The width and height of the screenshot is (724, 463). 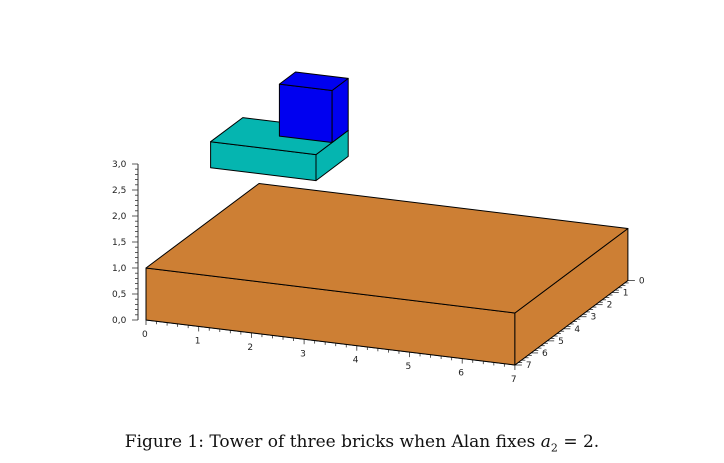 What do you see at coordinates (577, 330) in the screenshot?
I see `y-tick-label: 4` at bounding box center [577, 330].